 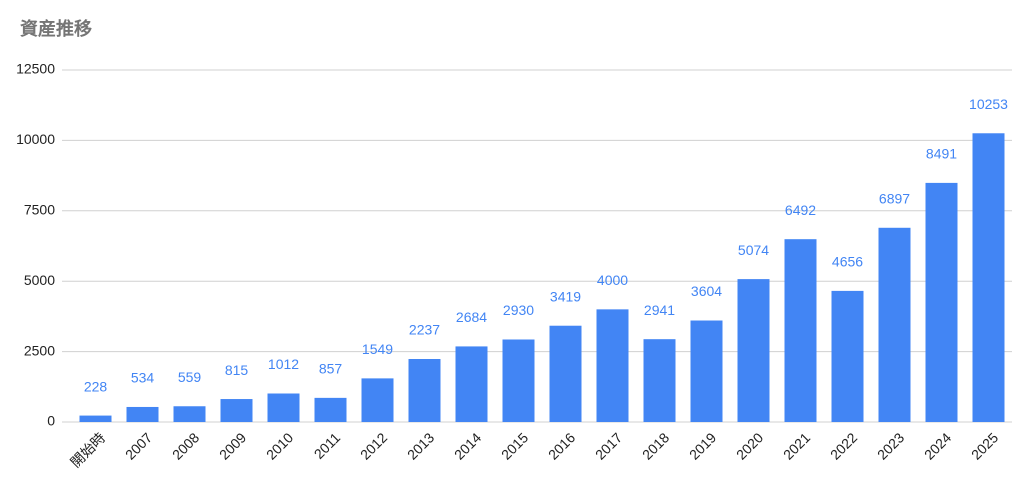 I want to click on x-tick-label: 2017, so click(x=608, y=445).